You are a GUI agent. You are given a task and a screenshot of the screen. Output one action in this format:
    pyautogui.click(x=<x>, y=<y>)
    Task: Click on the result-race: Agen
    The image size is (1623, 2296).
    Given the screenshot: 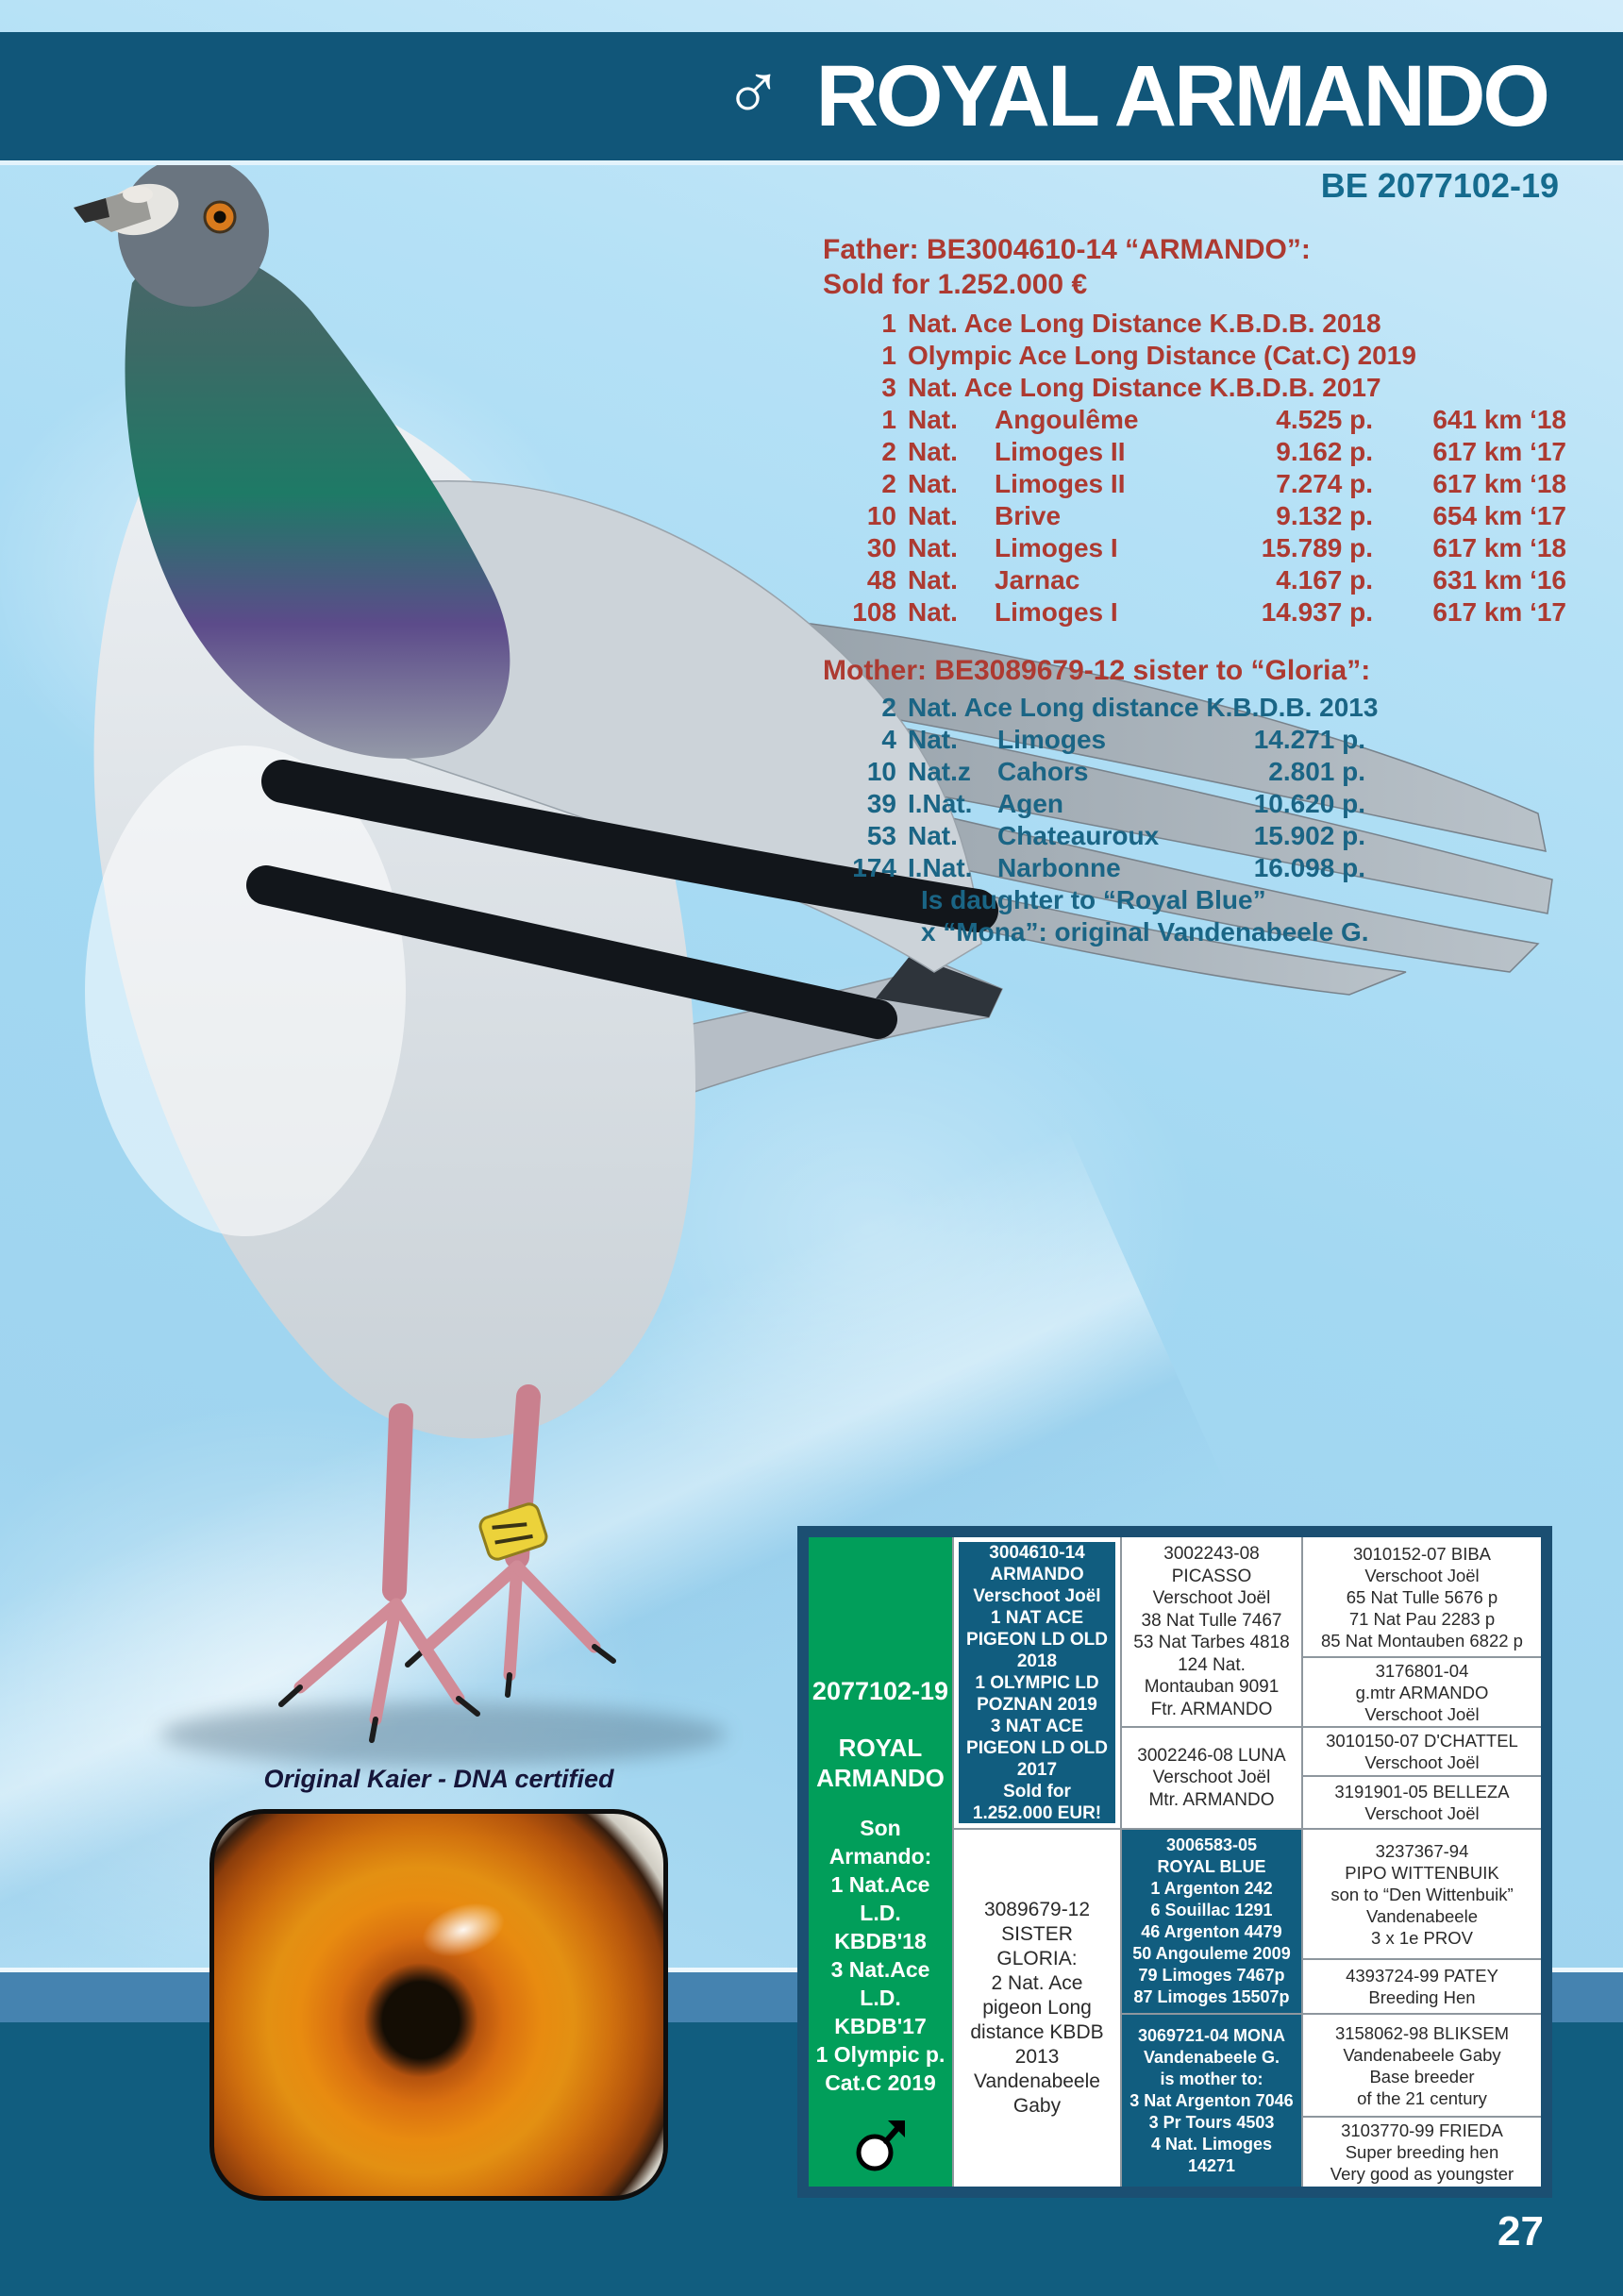 What is the action you would take?
    pyautogui.click(x=1030, y=803)
    